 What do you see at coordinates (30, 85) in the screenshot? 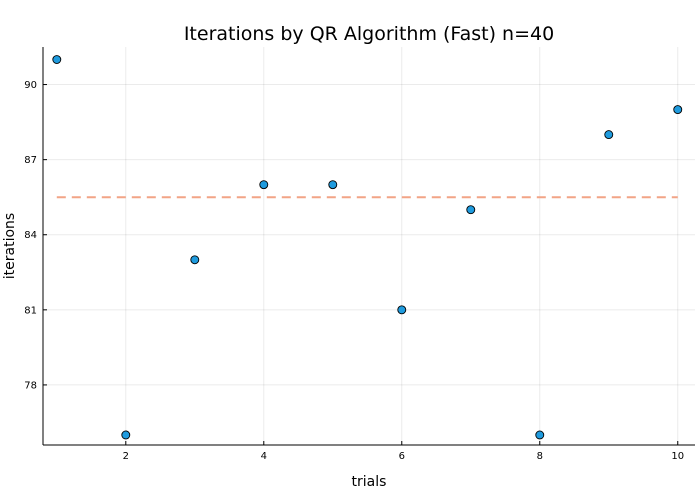
I see `y-tick-label: 90` at bounding box center [30, 85].